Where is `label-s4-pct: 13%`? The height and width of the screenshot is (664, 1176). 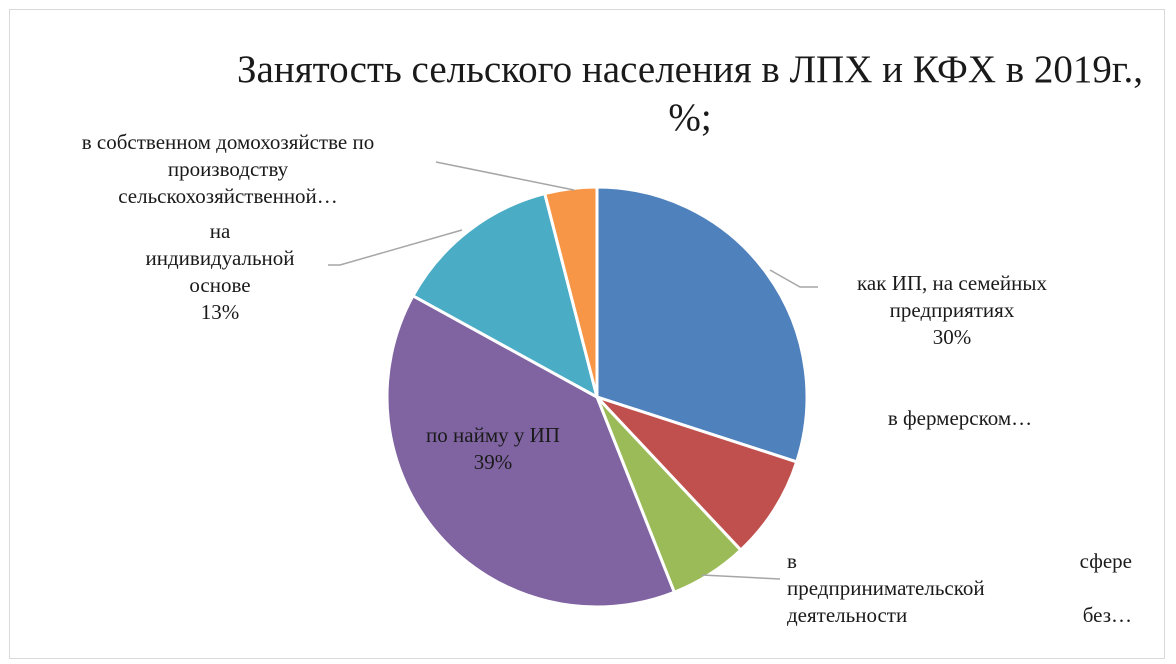
label-s4-pct: 13% is located at coordinates (220, 312).